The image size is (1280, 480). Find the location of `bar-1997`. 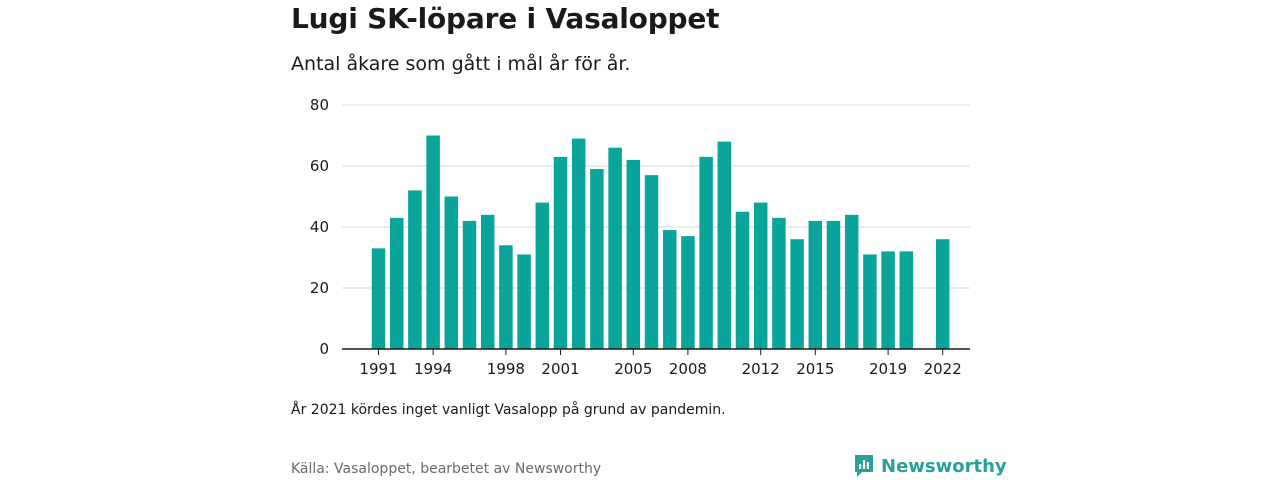

bar-1997 is located at coordinates (487, 281).